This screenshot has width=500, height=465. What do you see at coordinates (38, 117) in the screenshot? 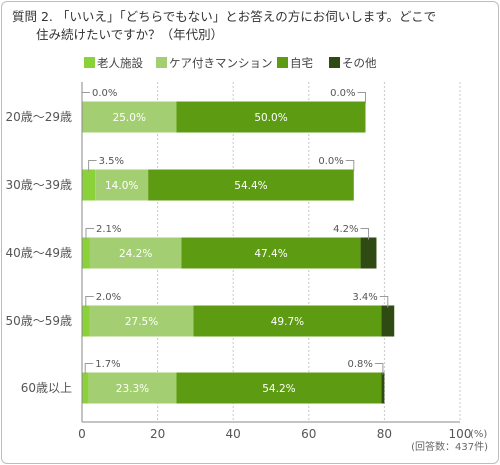
I see `category-label: 20歳〜29歳` at bounding box center [38, 117].